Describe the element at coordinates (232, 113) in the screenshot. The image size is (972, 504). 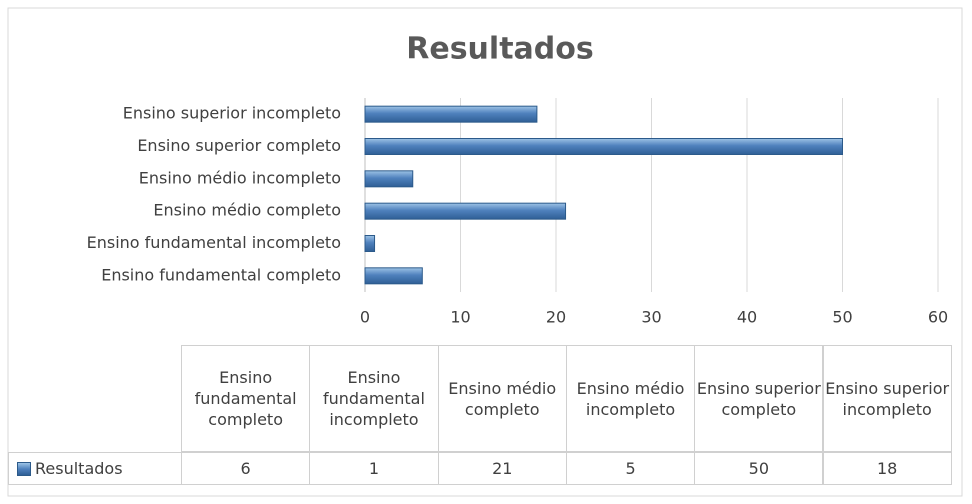
I see `y-tick-label: Ensino superior incompleto` at that location.